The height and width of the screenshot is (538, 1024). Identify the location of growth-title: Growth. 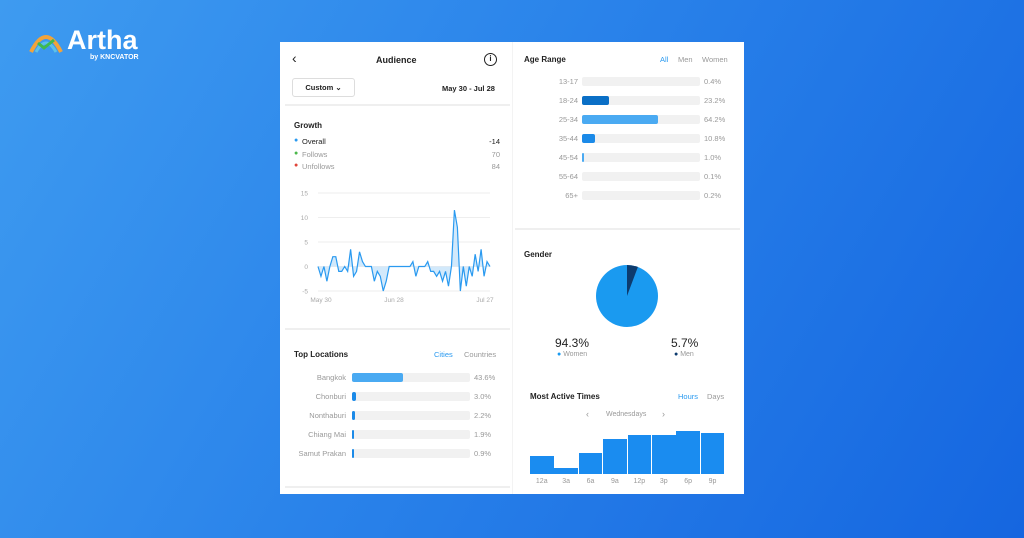
(308, 125).